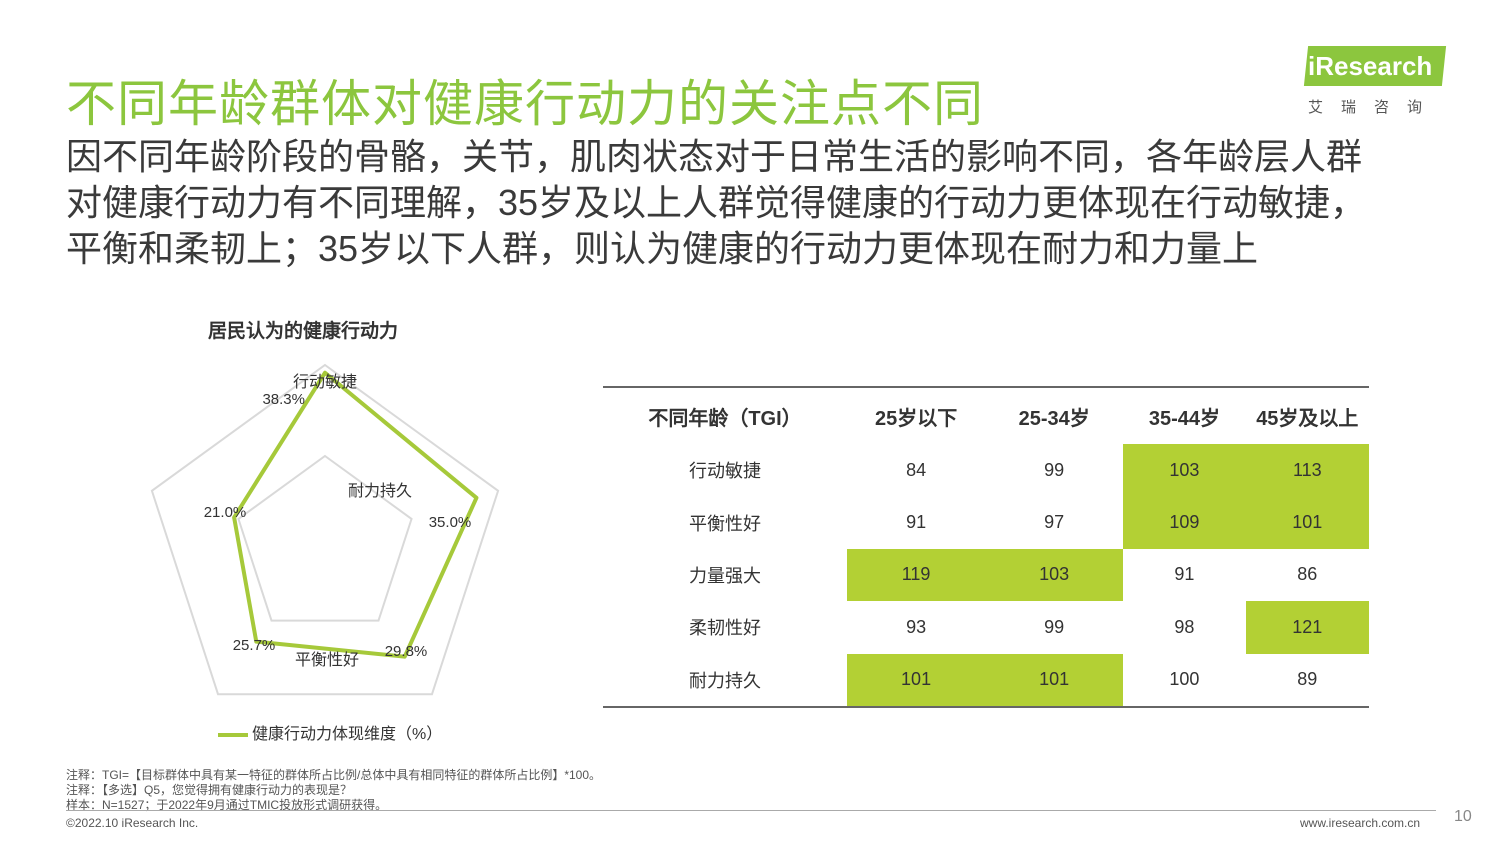 This screenshot has width=1500, height=844. Describe the element at coordinates (916, 626) in the screenshot. I see `table-cell: 93` at that location.